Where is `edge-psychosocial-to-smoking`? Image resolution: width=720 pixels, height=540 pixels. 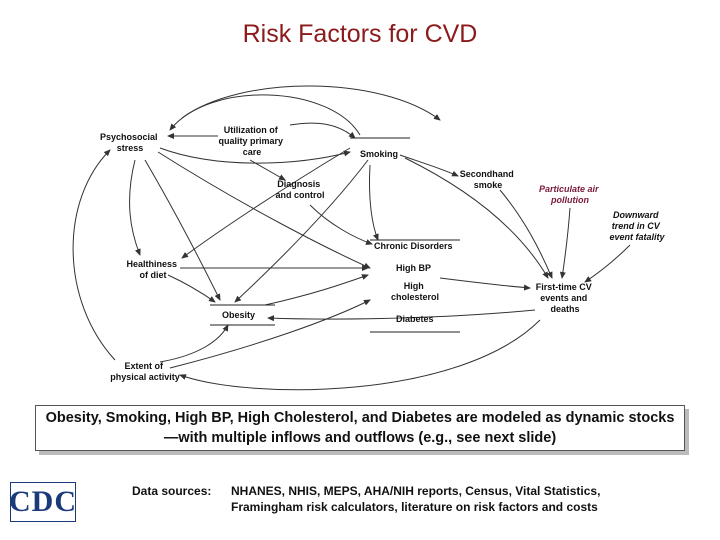
edge-psychosocial-to-smoking is located at coordinates (255, 155).